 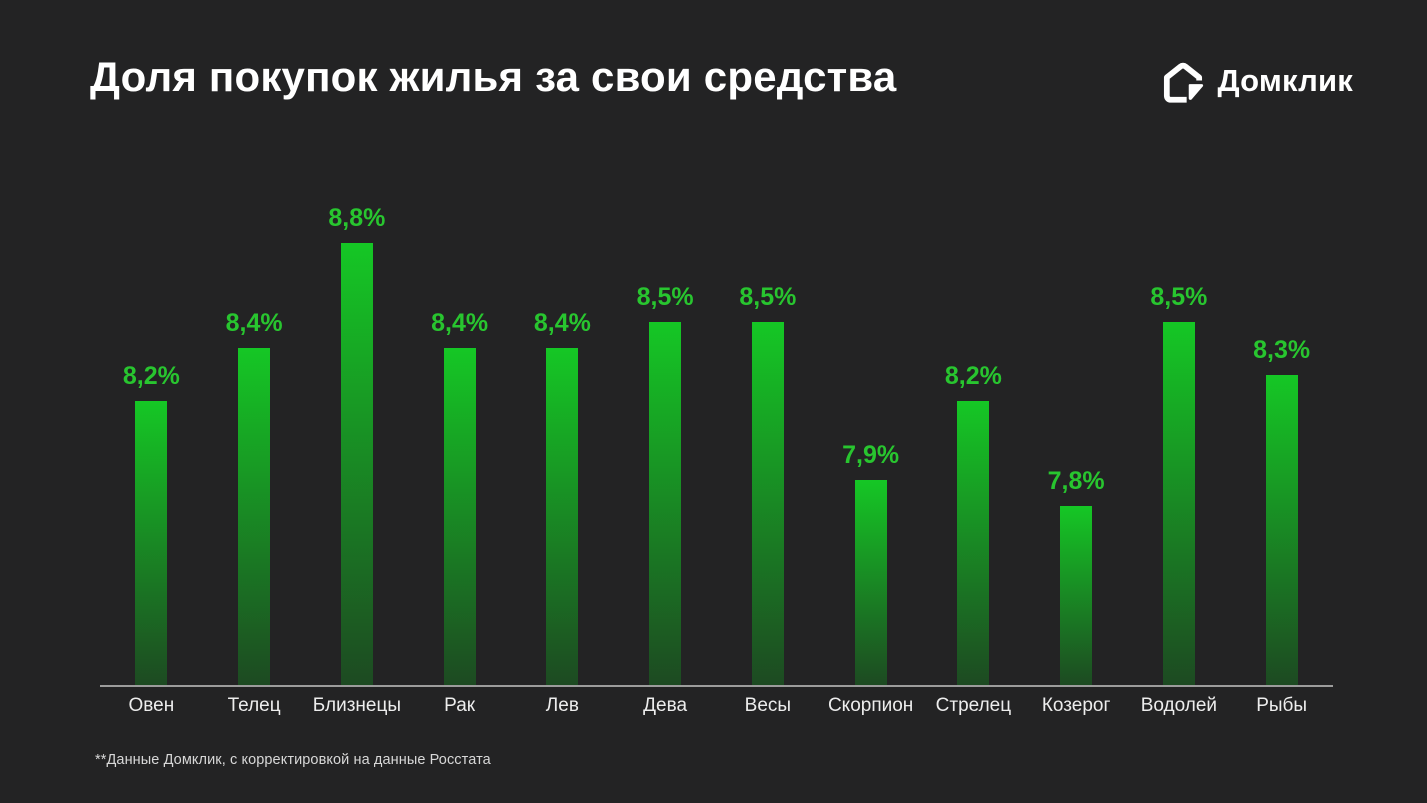 What do you see at coordinates (973, 705) in the screenshot?
I see `x-axis-label: Стрелец` at bounding box center [973, 705].